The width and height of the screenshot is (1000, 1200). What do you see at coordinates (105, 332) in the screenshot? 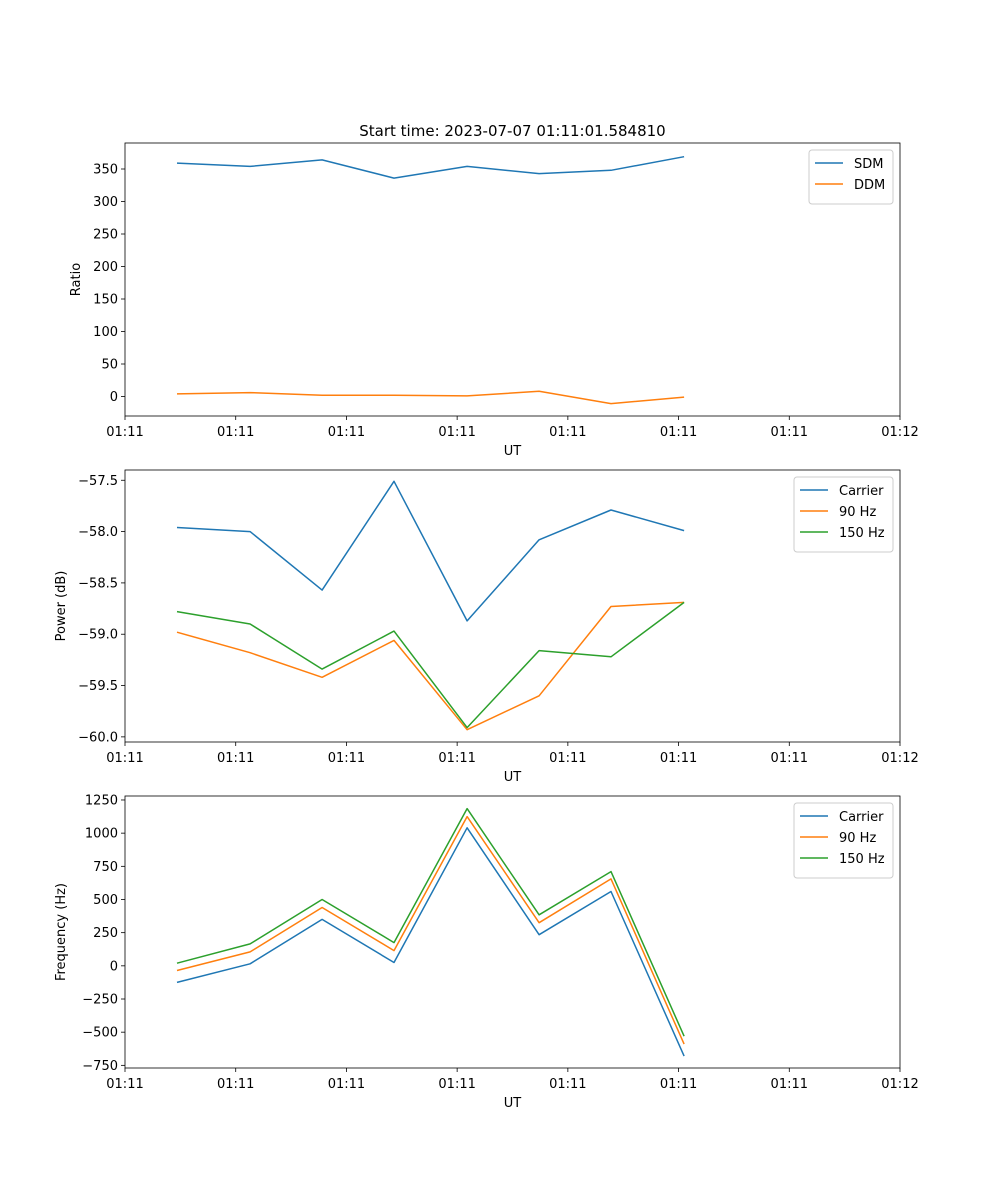
I see `y-tick-label: 100` at bounding box center [105, 332].